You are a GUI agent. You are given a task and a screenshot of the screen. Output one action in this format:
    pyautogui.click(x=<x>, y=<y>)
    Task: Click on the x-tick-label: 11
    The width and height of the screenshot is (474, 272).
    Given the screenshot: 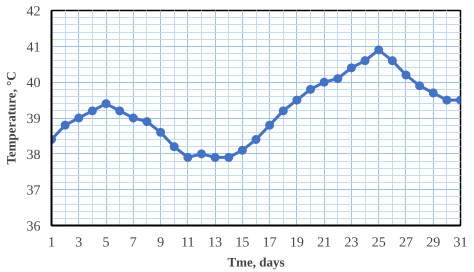 What is the action you would take?
    pyautogui.click(x=188, y=243)
    